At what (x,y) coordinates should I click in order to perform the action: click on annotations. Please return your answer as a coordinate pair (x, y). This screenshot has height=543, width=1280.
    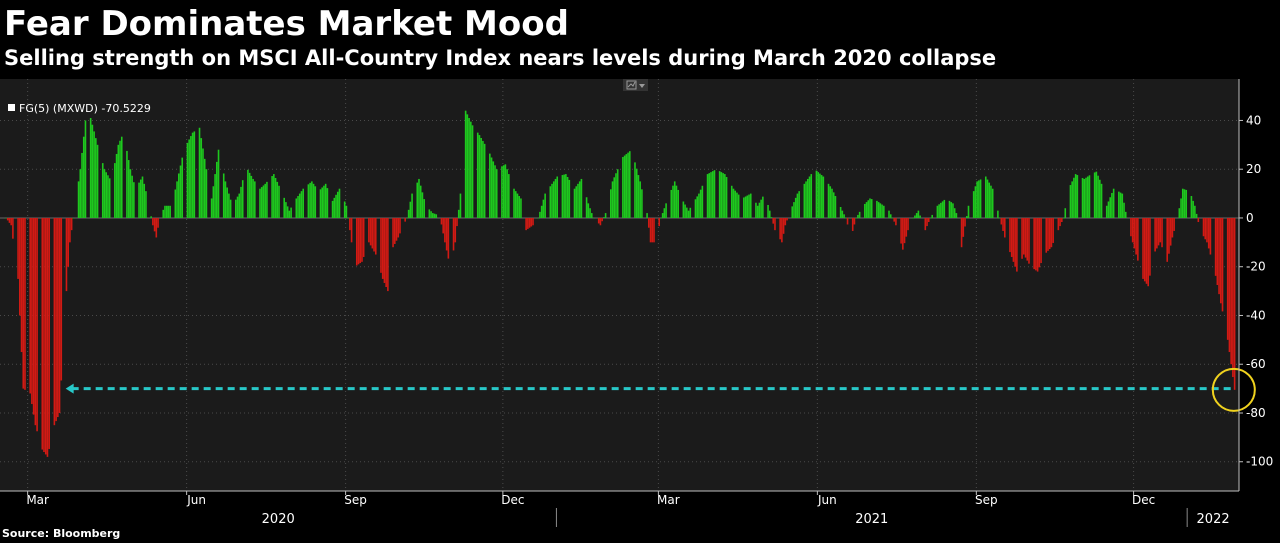
    Looking at the image, I should click on (660, 389).